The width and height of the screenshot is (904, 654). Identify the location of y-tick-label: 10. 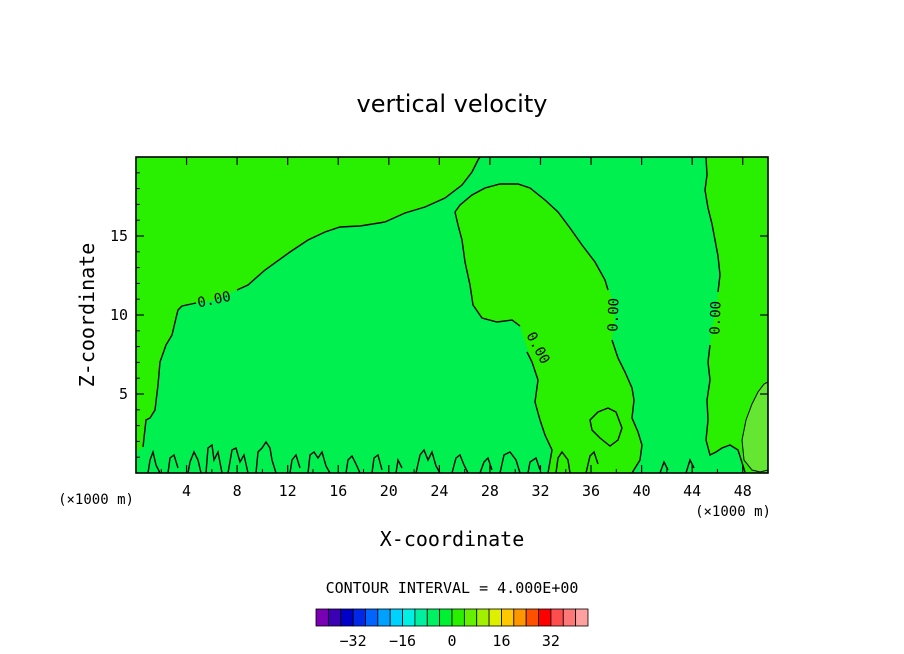
(119, 315).